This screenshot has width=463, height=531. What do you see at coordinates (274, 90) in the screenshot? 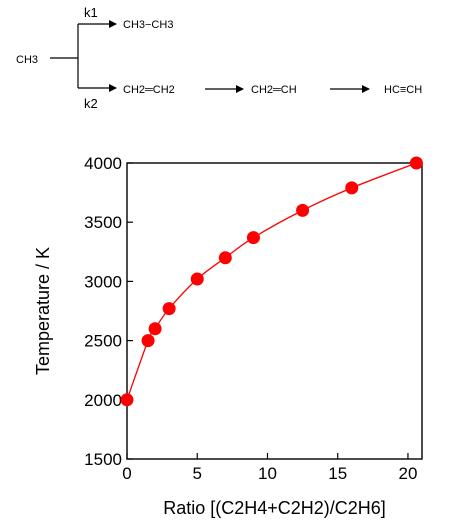
I see `step-vinyl: CH2═CH` at bounding box center [274, 90].